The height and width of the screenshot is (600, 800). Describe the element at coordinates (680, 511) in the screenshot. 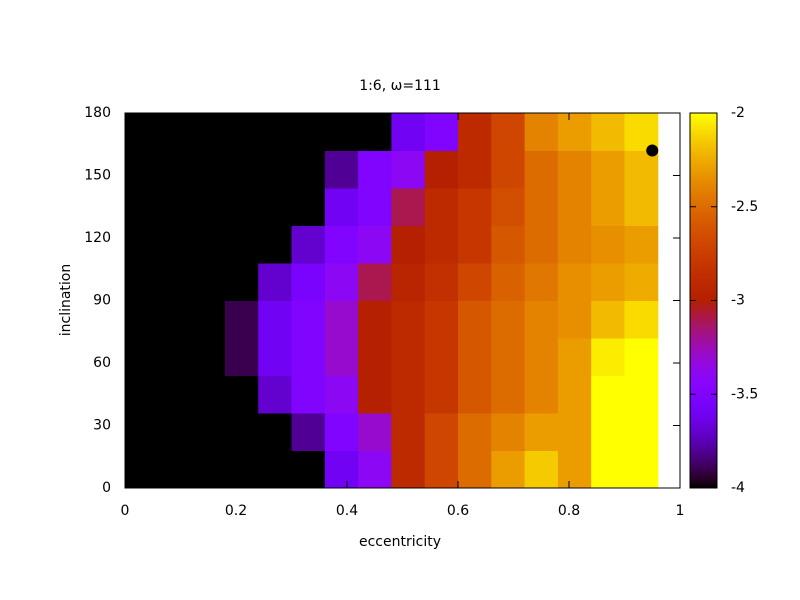

I see `x-tick-label: 1` at that location.